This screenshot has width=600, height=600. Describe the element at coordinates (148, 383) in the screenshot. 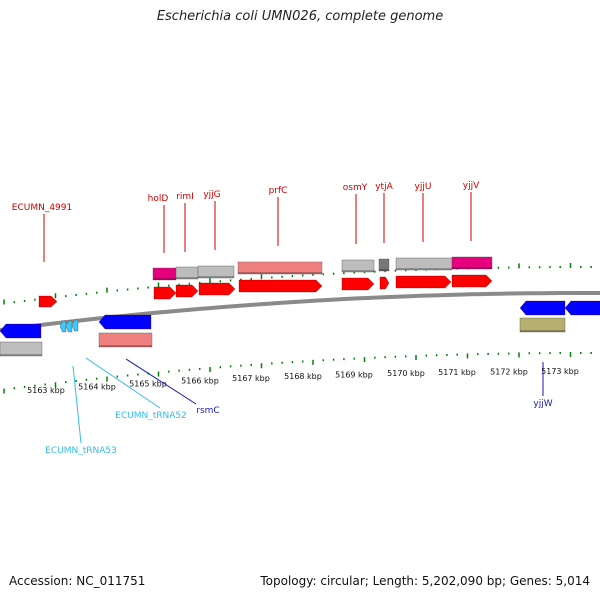

I see `kbp-label: 5165 kbp` at that location.